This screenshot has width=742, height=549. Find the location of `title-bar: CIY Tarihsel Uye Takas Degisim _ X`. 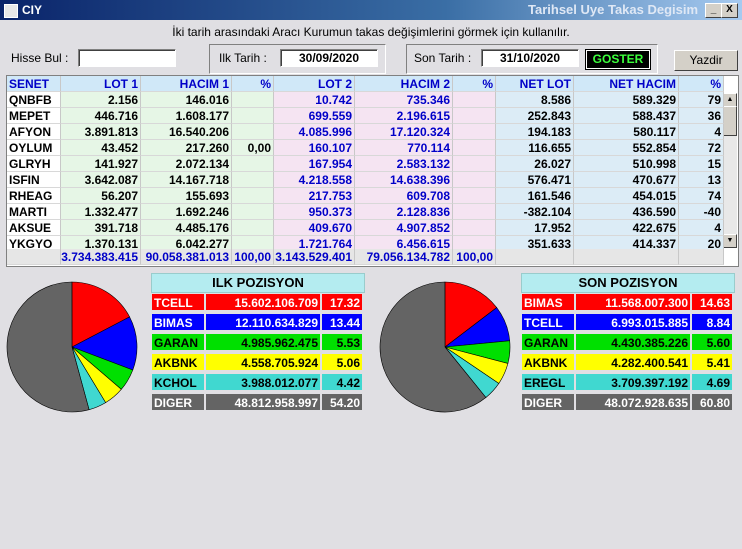

title-bar: CIY Tarihsel Uye Takas Degisim _ X is located at coordinates (371, 10).